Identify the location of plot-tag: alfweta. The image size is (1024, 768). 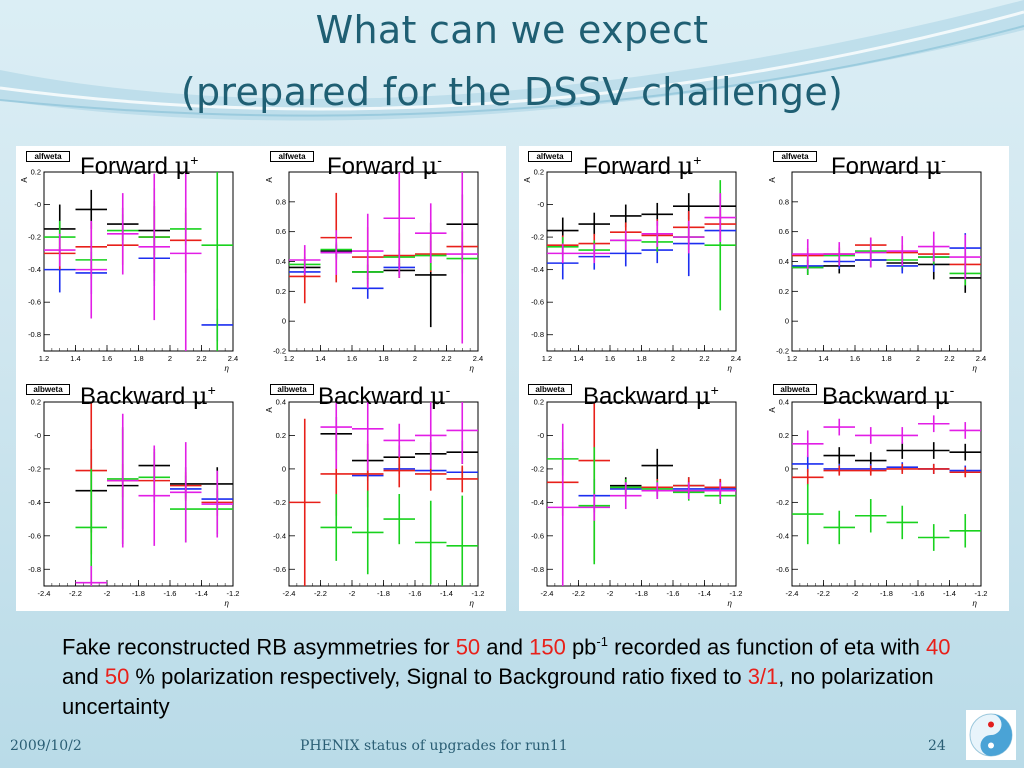
(795, 156).